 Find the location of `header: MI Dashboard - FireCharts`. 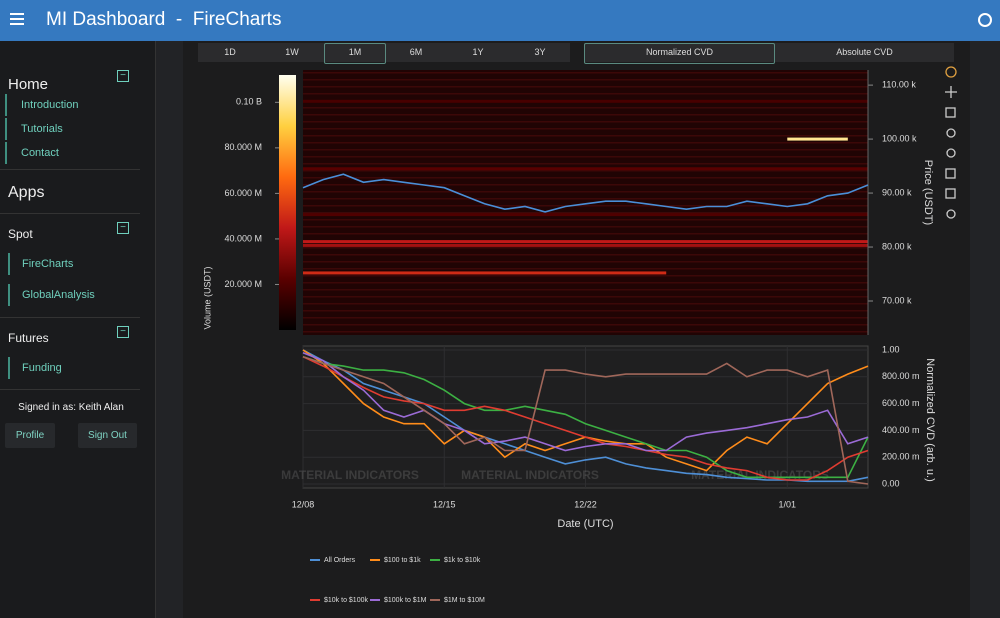

header: MI Dashboard - FireCharts is located at coordinates (500, 20).